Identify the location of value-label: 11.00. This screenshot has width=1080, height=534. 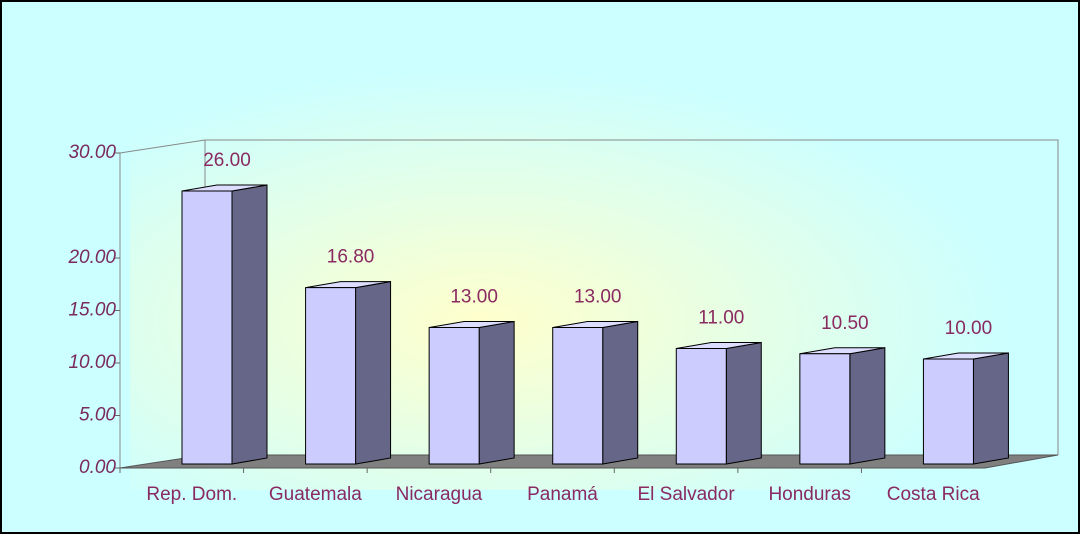
(721, 318).